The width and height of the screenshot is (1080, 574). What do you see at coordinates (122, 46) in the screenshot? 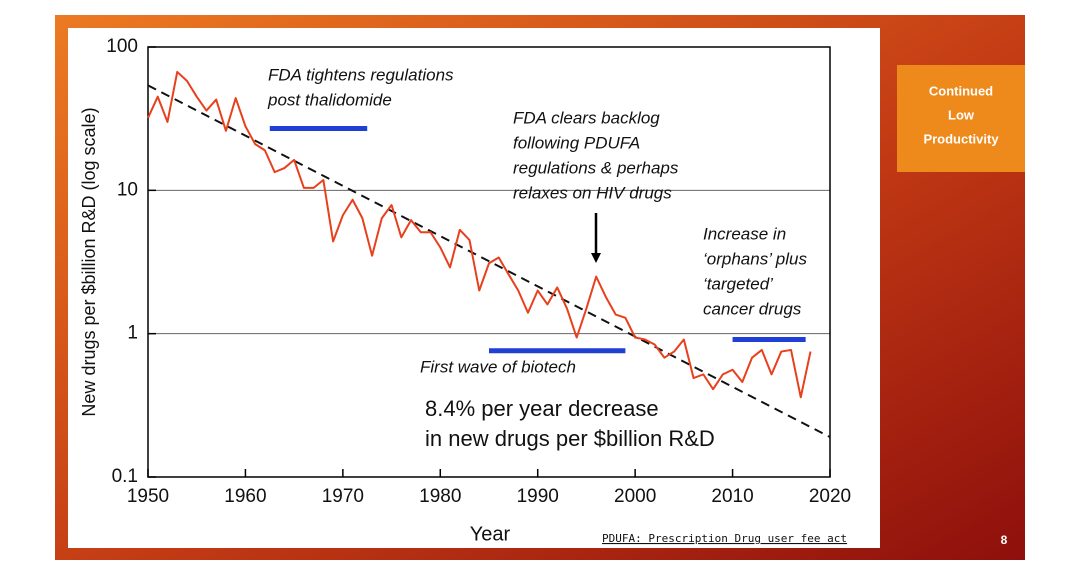
I see `y-tick-label: 100` at bounding box center [122, 46].